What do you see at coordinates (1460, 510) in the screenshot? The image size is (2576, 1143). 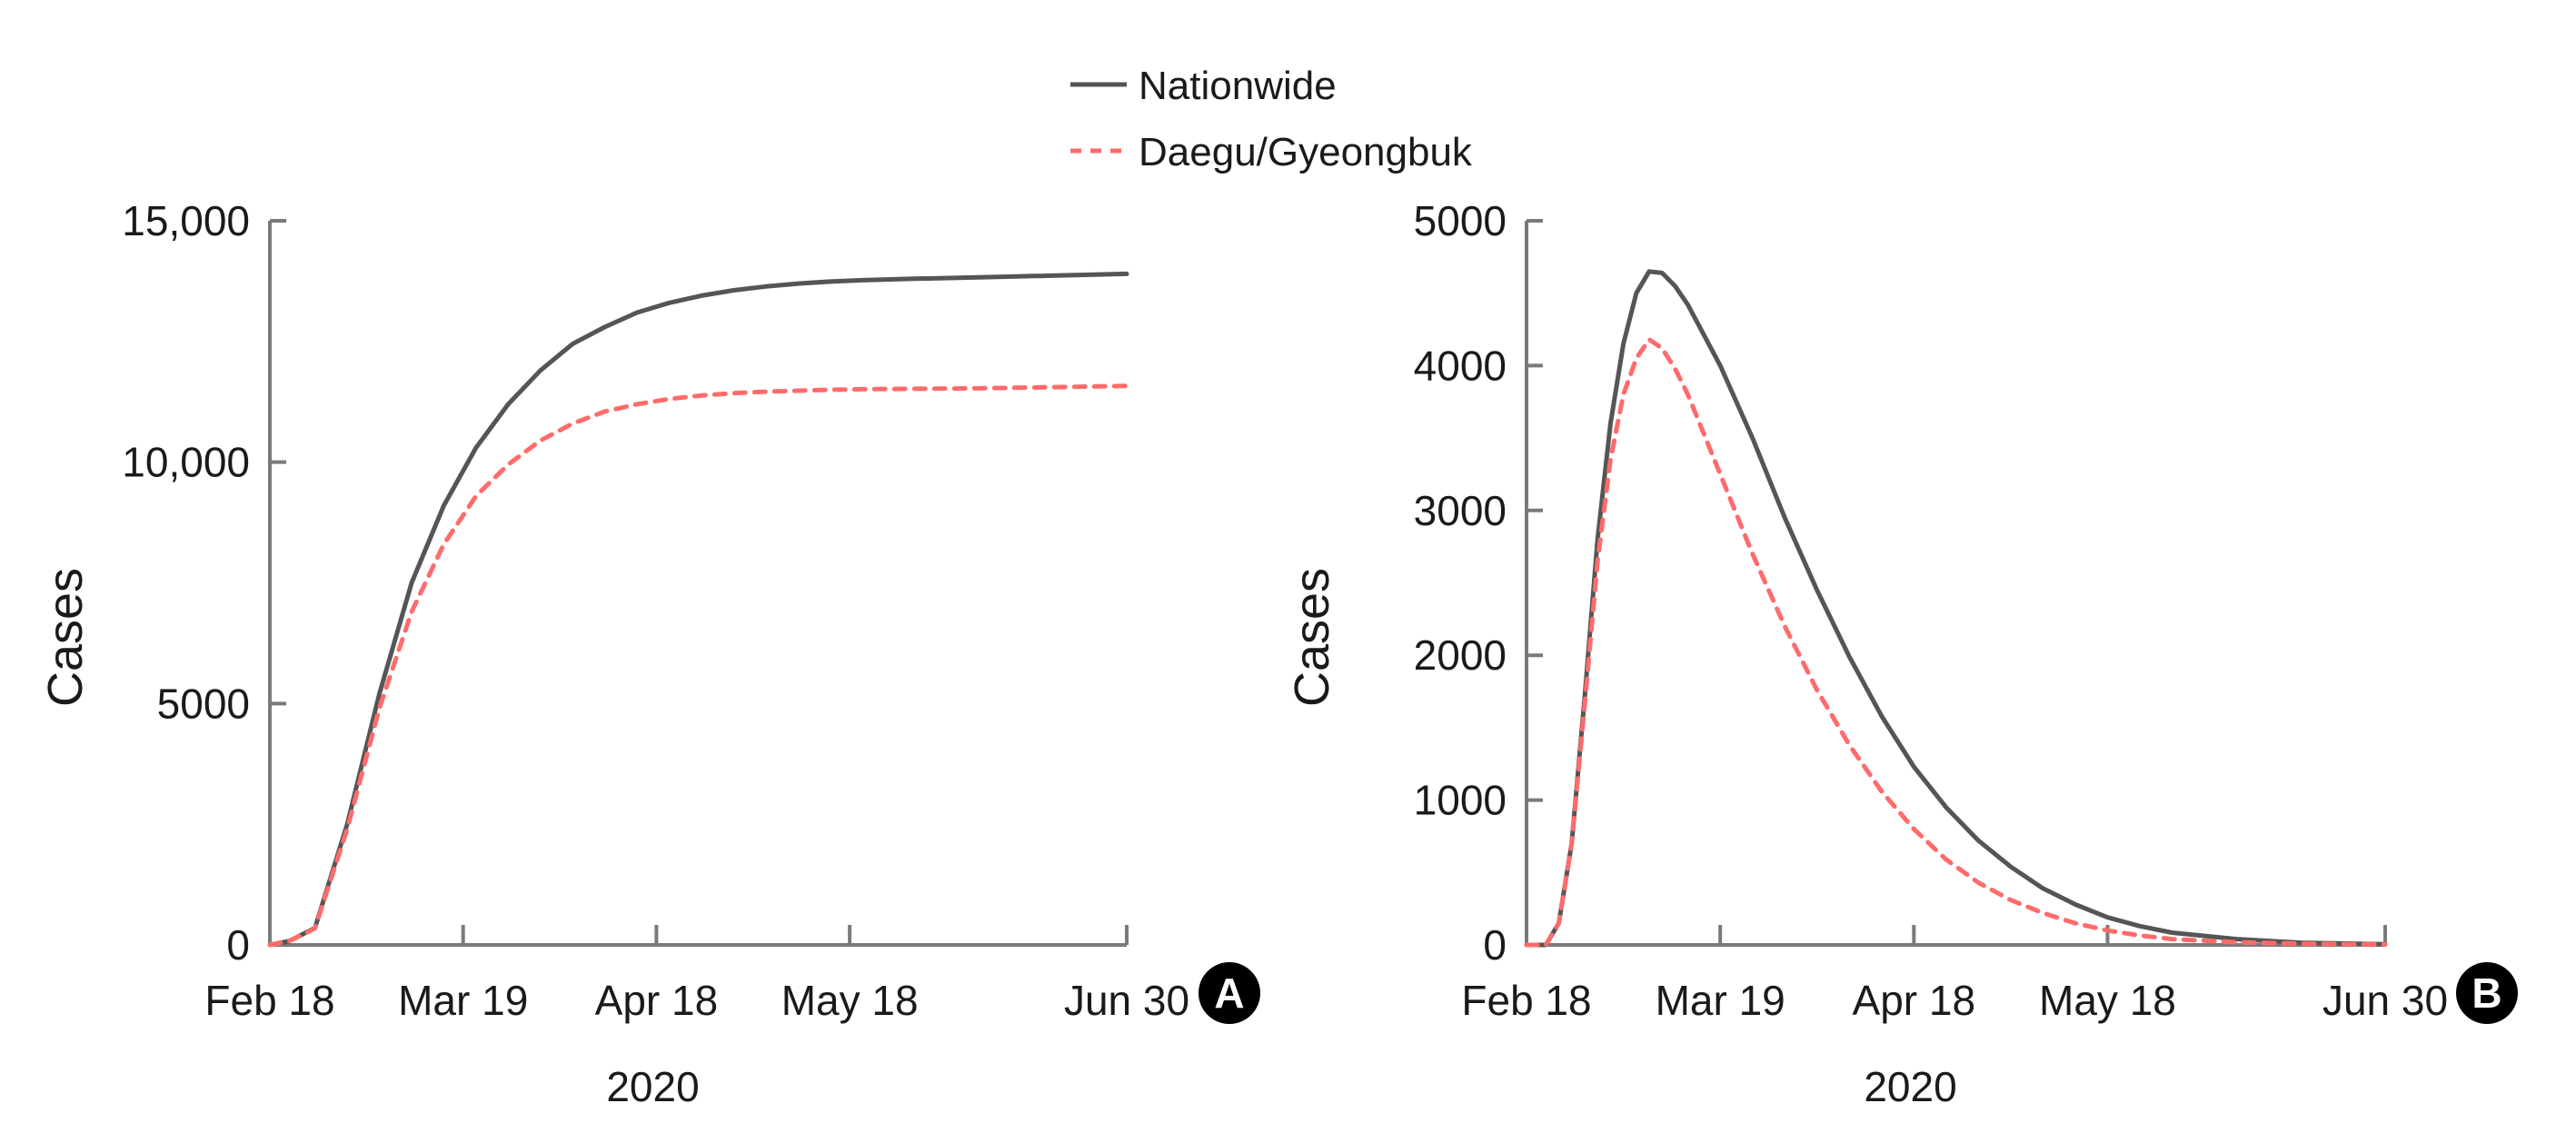 I see `y-tick-label: 3000` at bounding box center [1460, 510].